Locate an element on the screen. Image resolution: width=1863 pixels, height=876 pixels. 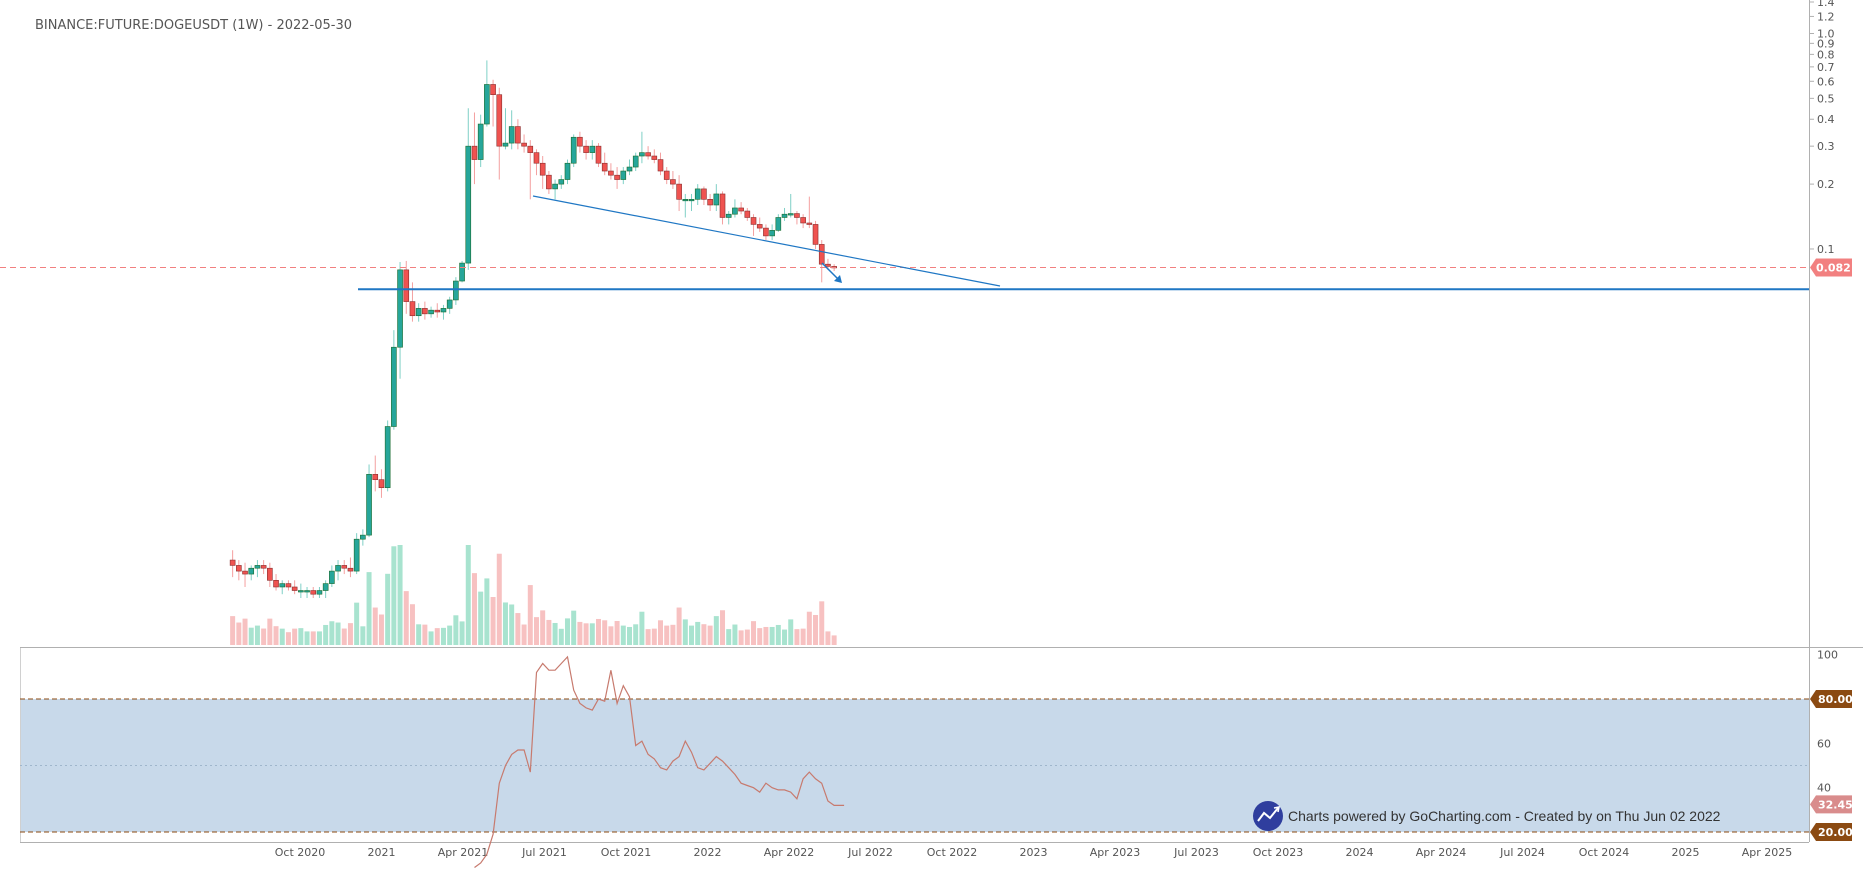
x-tick-label: Oct 2020 is located at coordinates (300, 852).